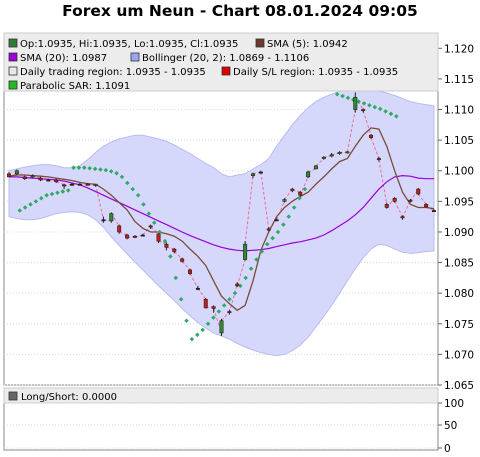 This screenshot has width=480, height=457. What do you see at coordinates (13, 396) in the screenshot?
I see `longshort-swatch` at bounding box center [13, 396].